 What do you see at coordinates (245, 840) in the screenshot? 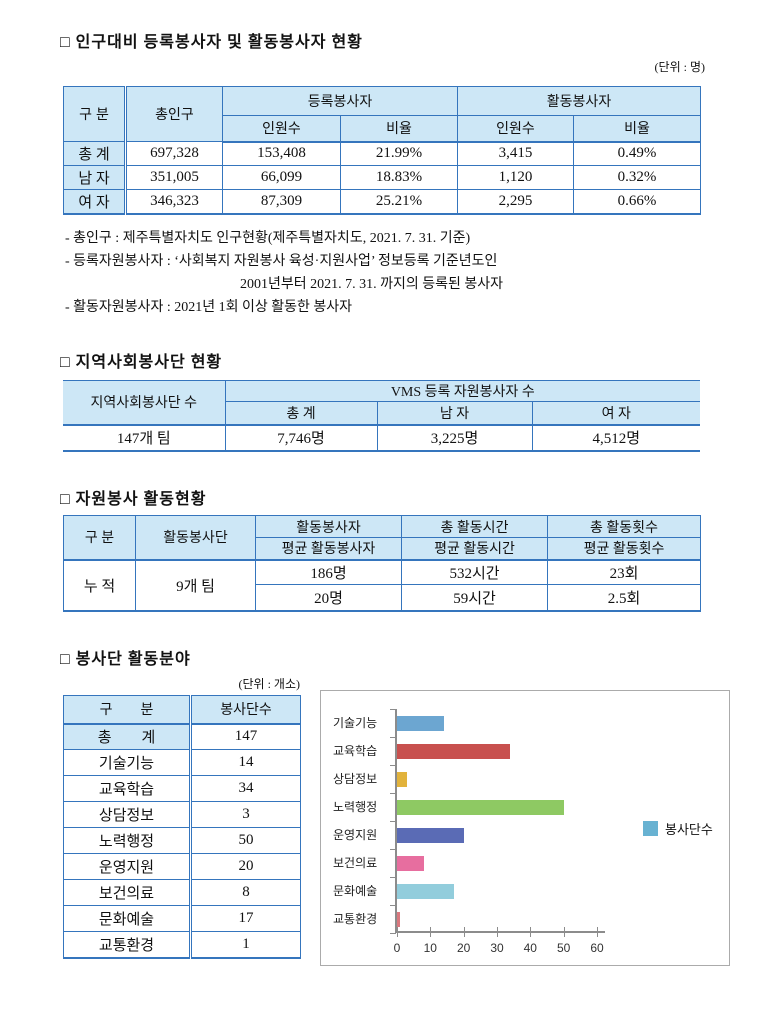
I see `cell-count: 50` at bounding box center [245, 840].